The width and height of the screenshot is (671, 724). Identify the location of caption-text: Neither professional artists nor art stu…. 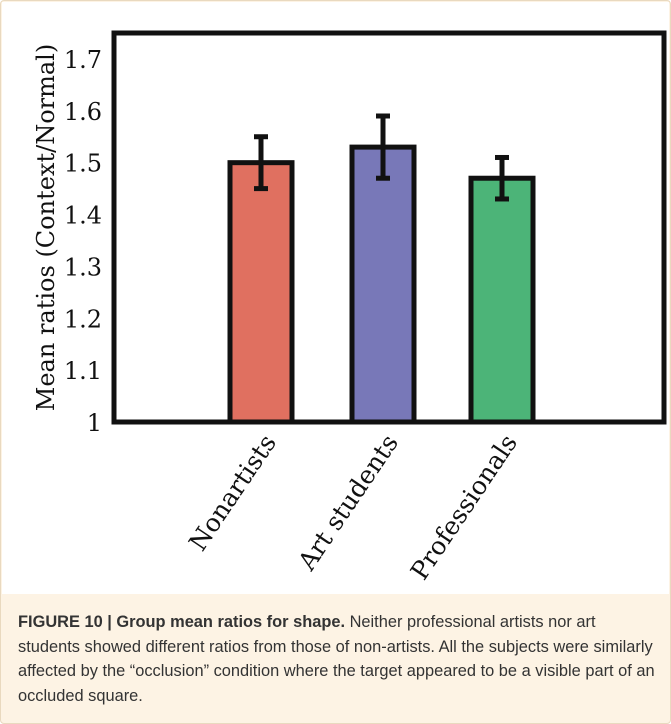
(336, 659).